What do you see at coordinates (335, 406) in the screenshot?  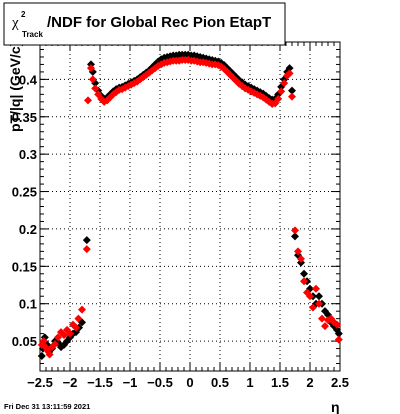 I see `x-axis-title: η` at bounding box center [335, 406].